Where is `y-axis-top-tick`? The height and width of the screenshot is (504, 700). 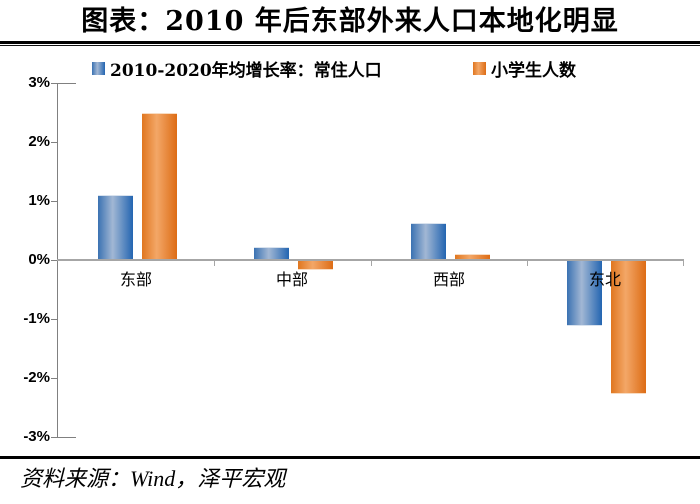
y-axis-top-tick is located at coordinates (67, 83).